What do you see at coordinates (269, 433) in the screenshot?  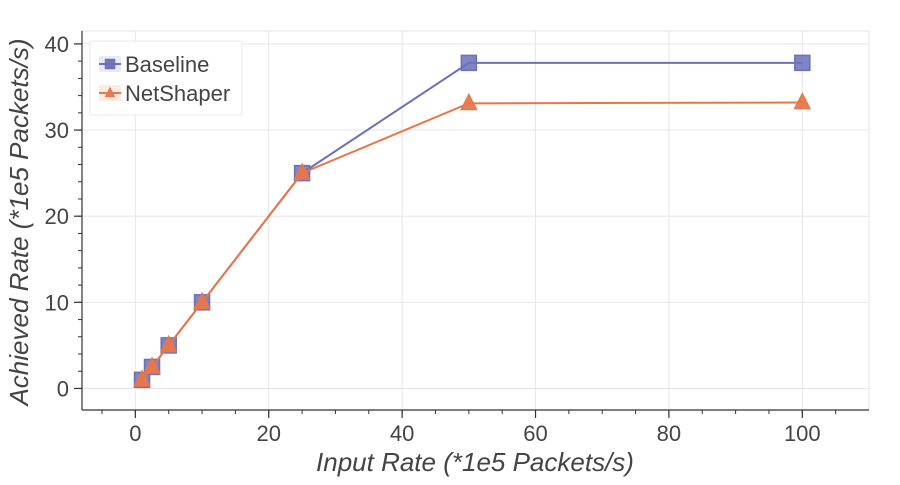 I see `x-tick-label: 20` at bounding box center [269, 433].